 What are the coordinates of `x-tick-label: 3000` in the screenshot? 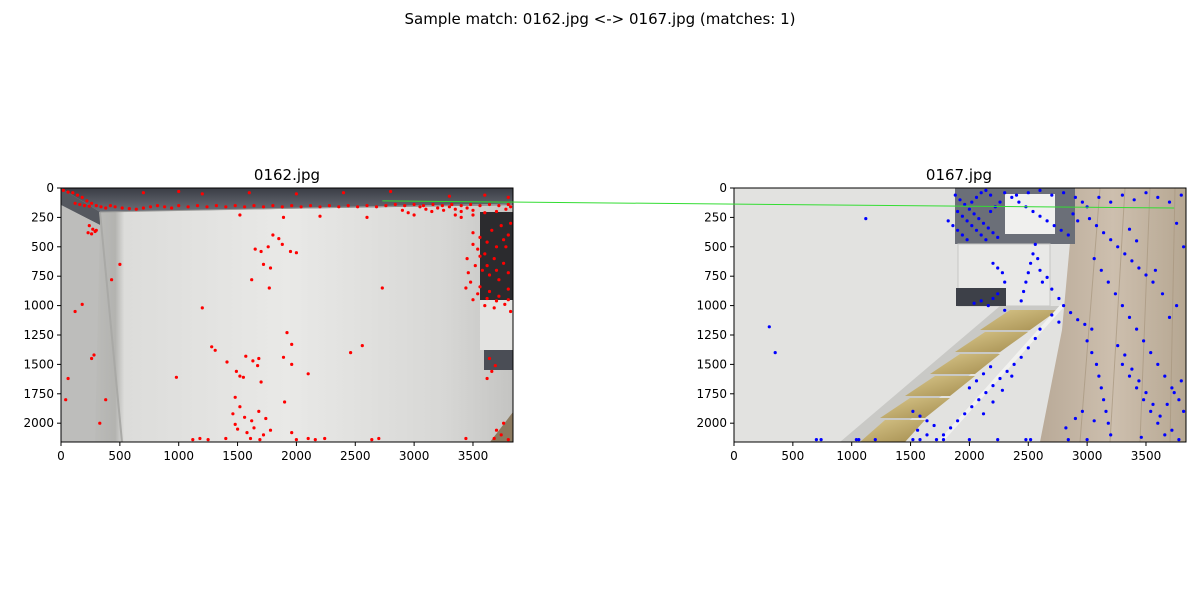 It's located at (414, 456).